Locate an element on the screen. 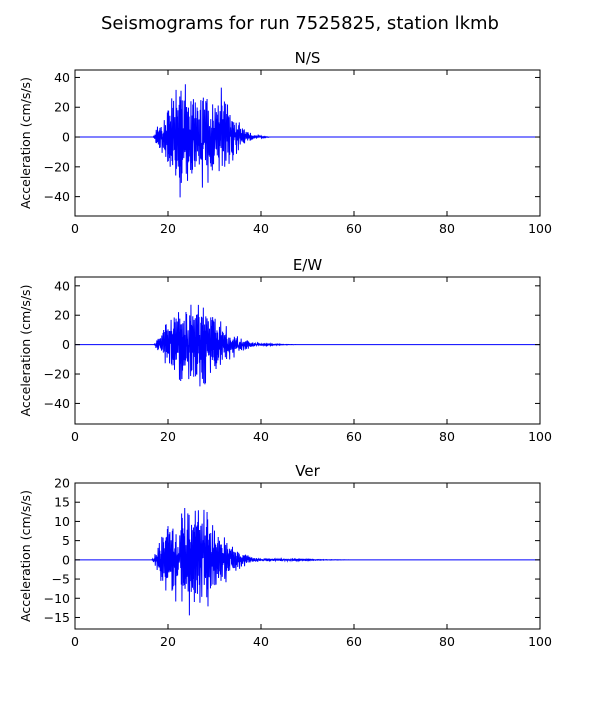 The height and width of the screenshot is (704, 600). y-tick-label: −10 is located at coordinates (57, 598).